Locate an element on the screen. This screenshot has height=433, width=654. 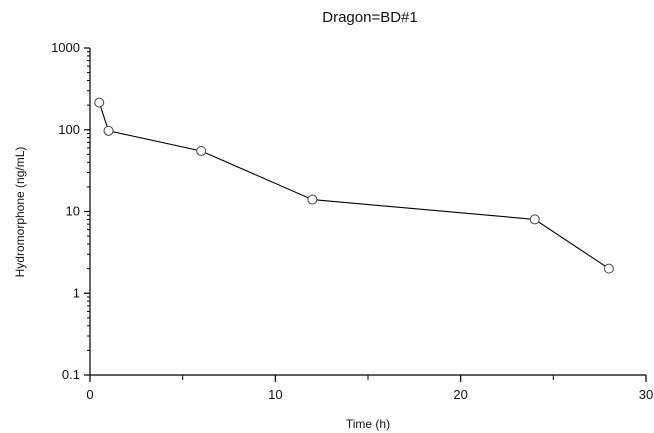
x-axis: 0 10 20 30 is located at coordinates (369, 388).